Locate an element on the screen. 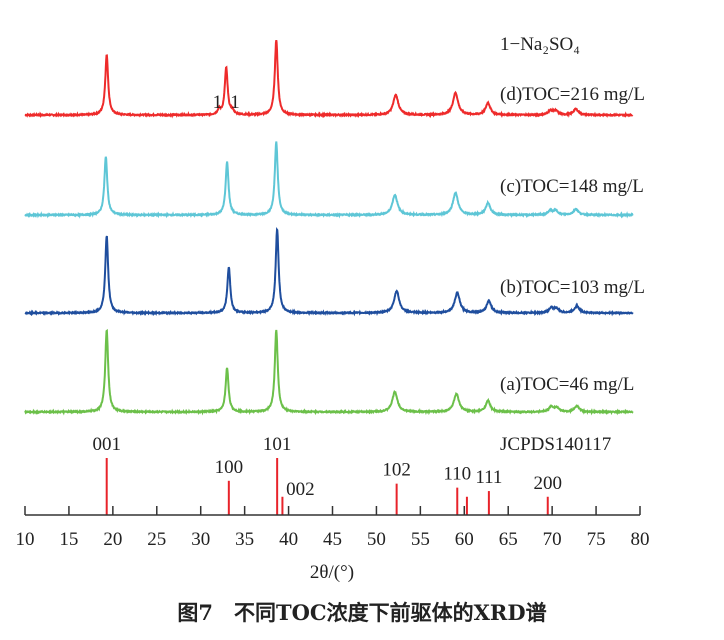  hkl-label: 200 is located at coordinates (548, 483).